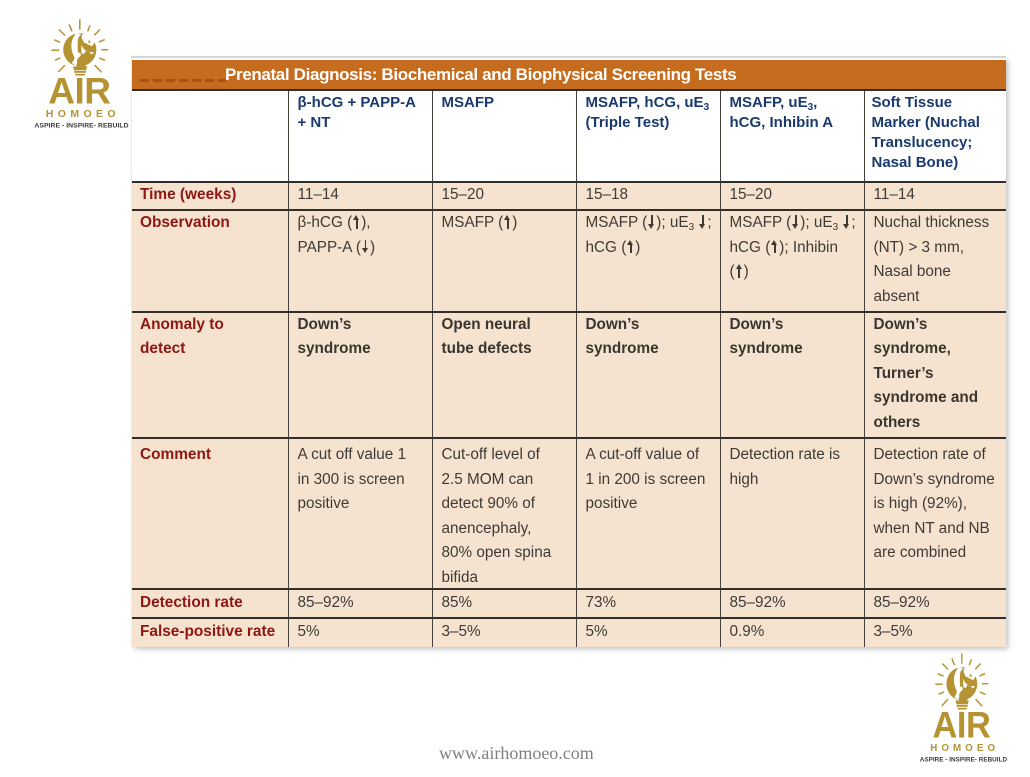  Describe the element at coordinates (79, 91) in the screenshot. I see `svg-text: AIR` at that location.